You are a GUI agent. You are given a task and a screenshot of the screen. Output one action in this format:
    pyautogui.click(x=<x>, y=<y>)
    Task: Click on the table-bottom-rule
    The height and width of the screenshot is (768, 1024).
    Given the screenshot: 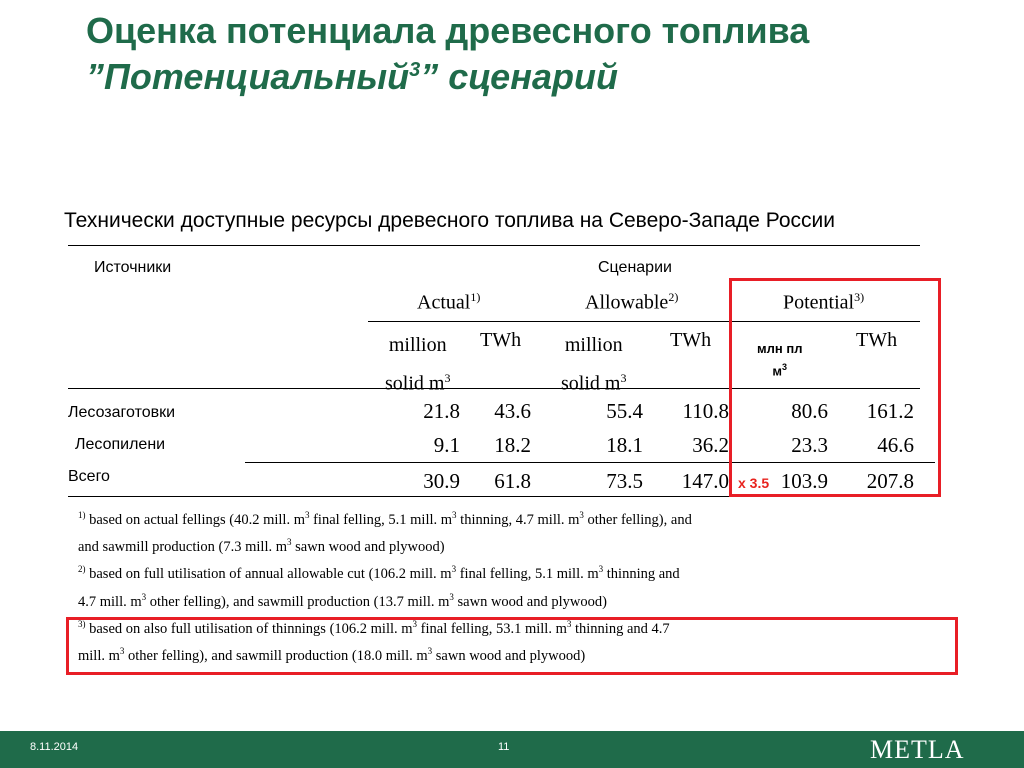 What is the action you would take?
    pyautogui.click(x=502, y=496)
    